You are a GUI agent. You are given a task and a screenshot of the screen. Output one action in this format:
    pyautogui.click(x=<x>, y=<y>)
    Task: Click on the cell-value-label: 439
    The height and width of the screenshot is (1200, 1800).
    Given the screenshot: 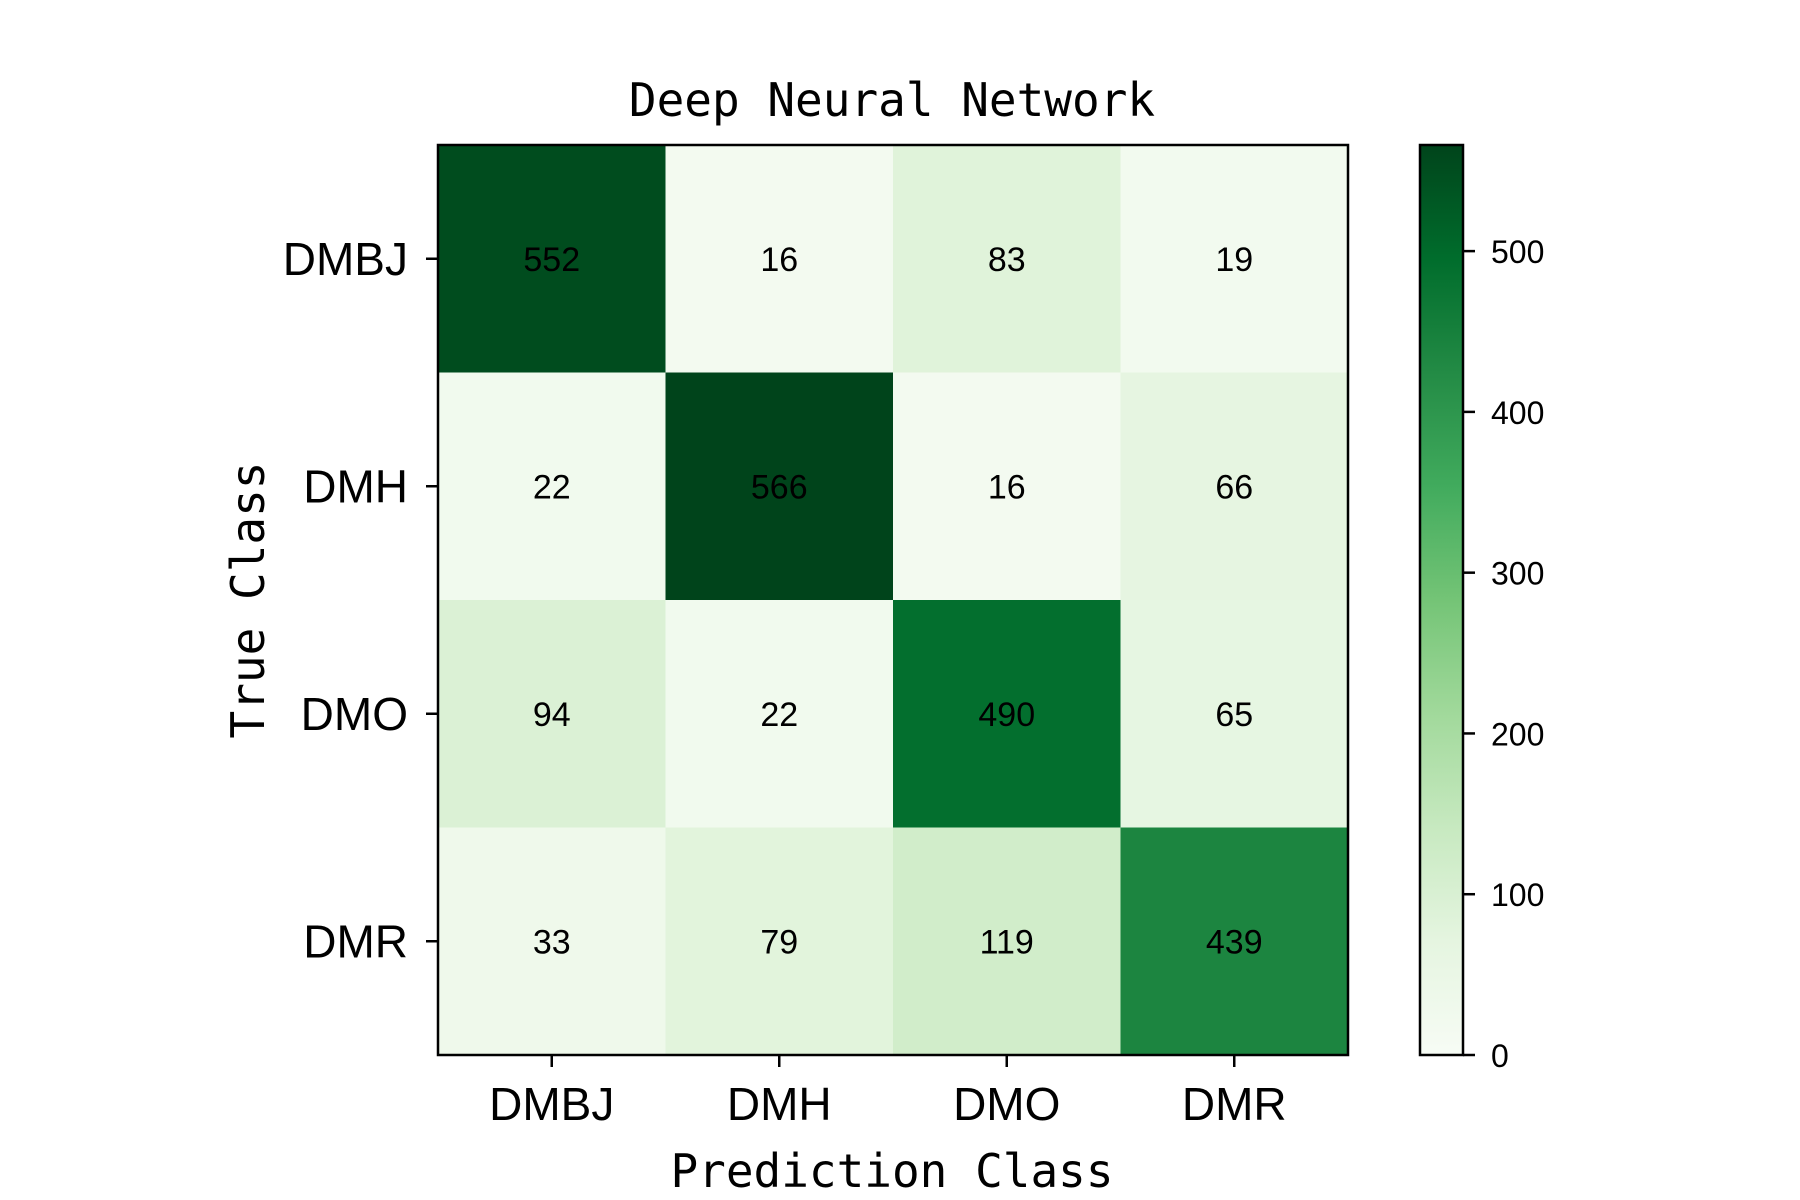 What is the action you would take?
    pyautogui.click(x=1234, y=942)
    